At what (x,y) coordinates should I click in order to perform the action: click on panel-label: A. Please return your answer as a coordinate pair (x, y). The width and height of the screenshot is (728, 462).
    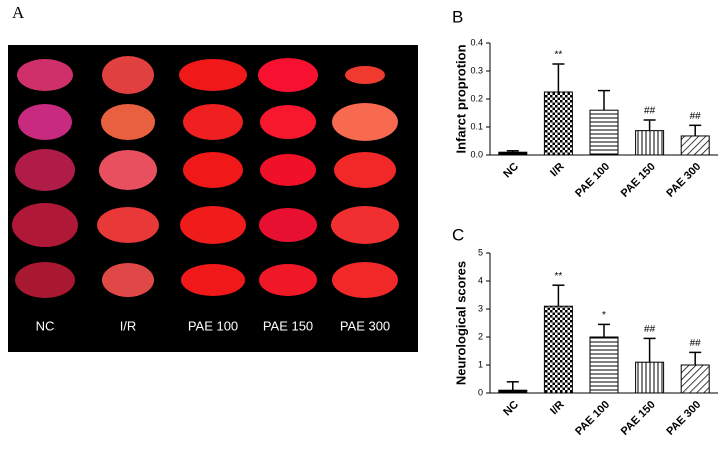
    Looking at the image, I should click on (18, 12).